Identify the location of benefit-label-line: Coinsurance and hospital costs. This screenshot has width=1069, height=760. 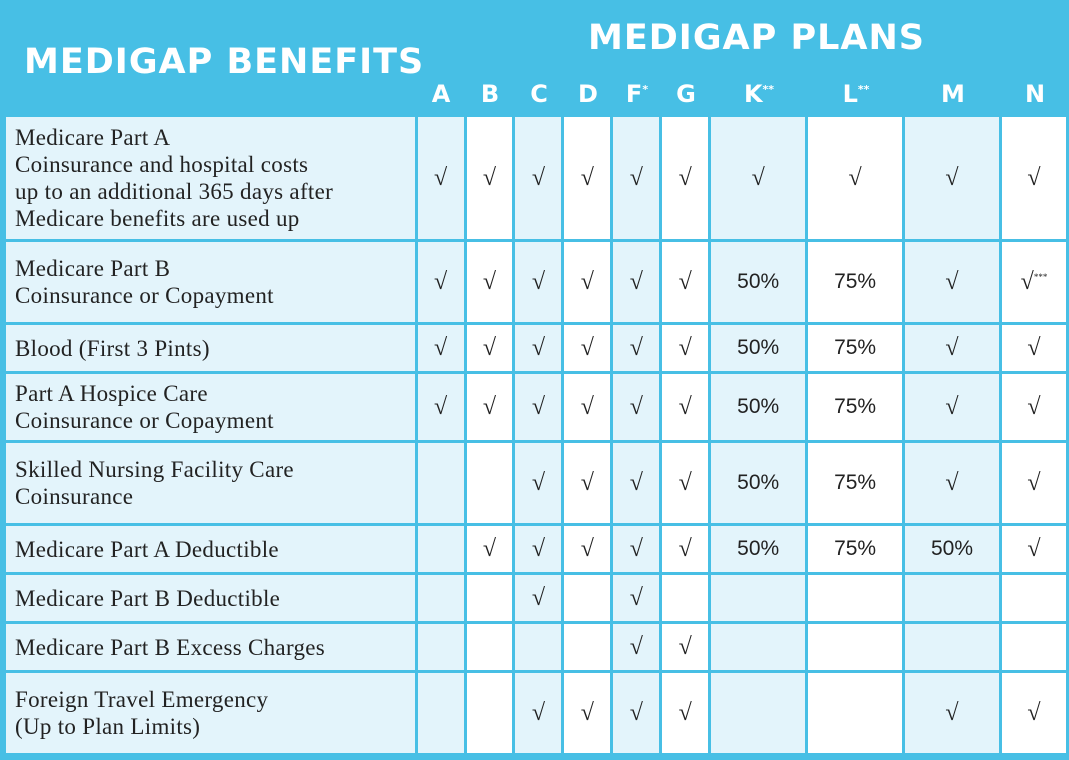
(162, 164).